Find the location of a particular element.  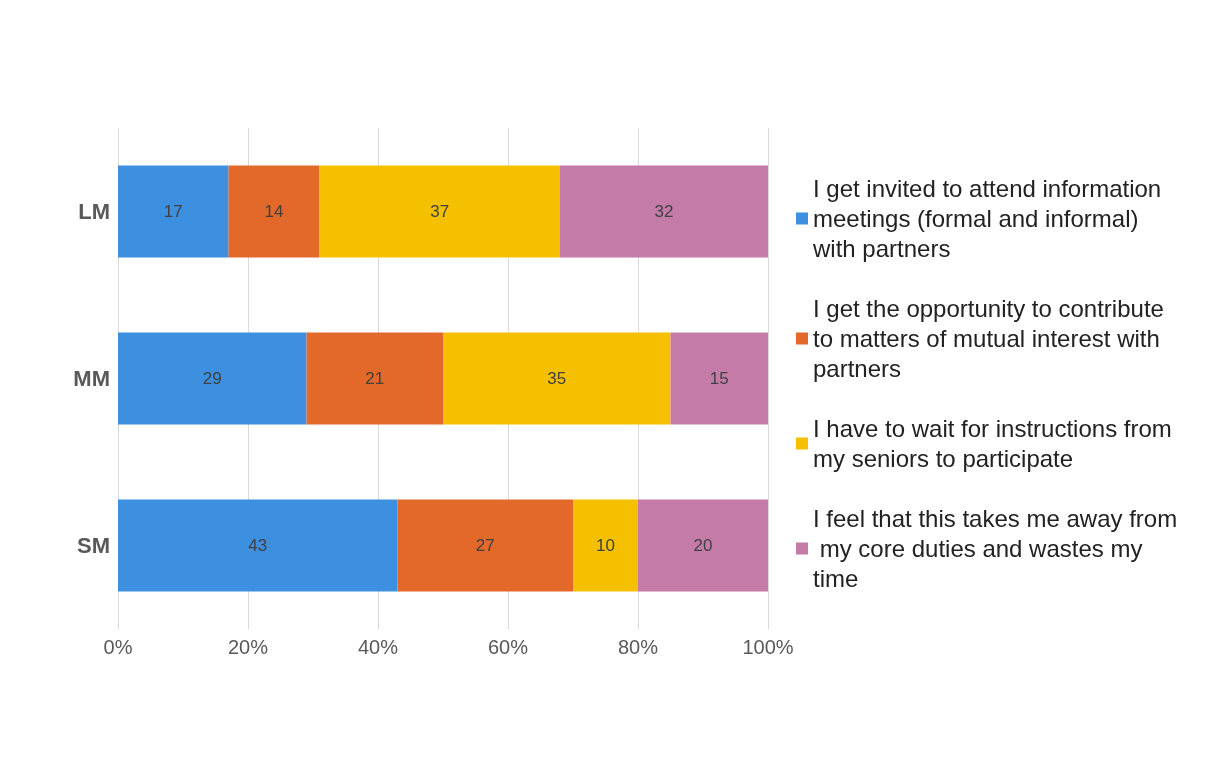

legend-label: I feel that this takes me away from my core duties and wastes my time is located at coordinates (995, 548).